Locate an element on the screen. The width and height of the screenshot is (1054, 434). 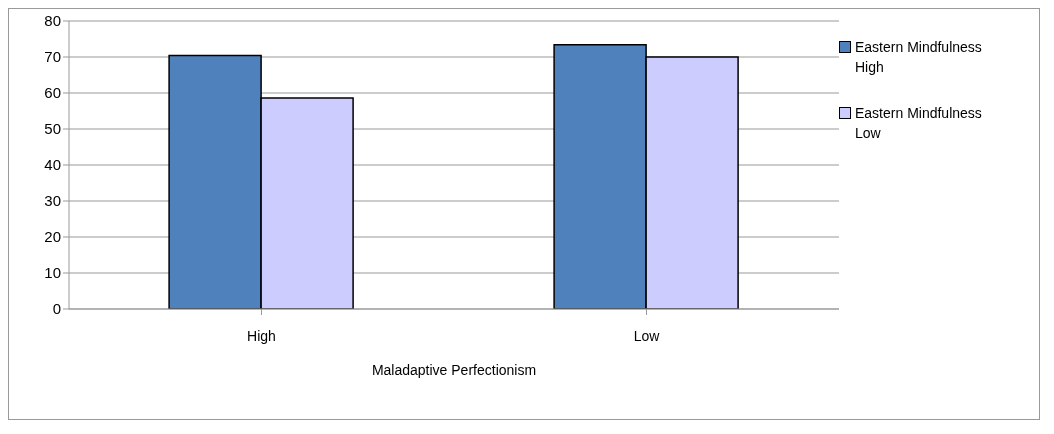
y-tick-label: 30 is located at coordinates (52, 201).